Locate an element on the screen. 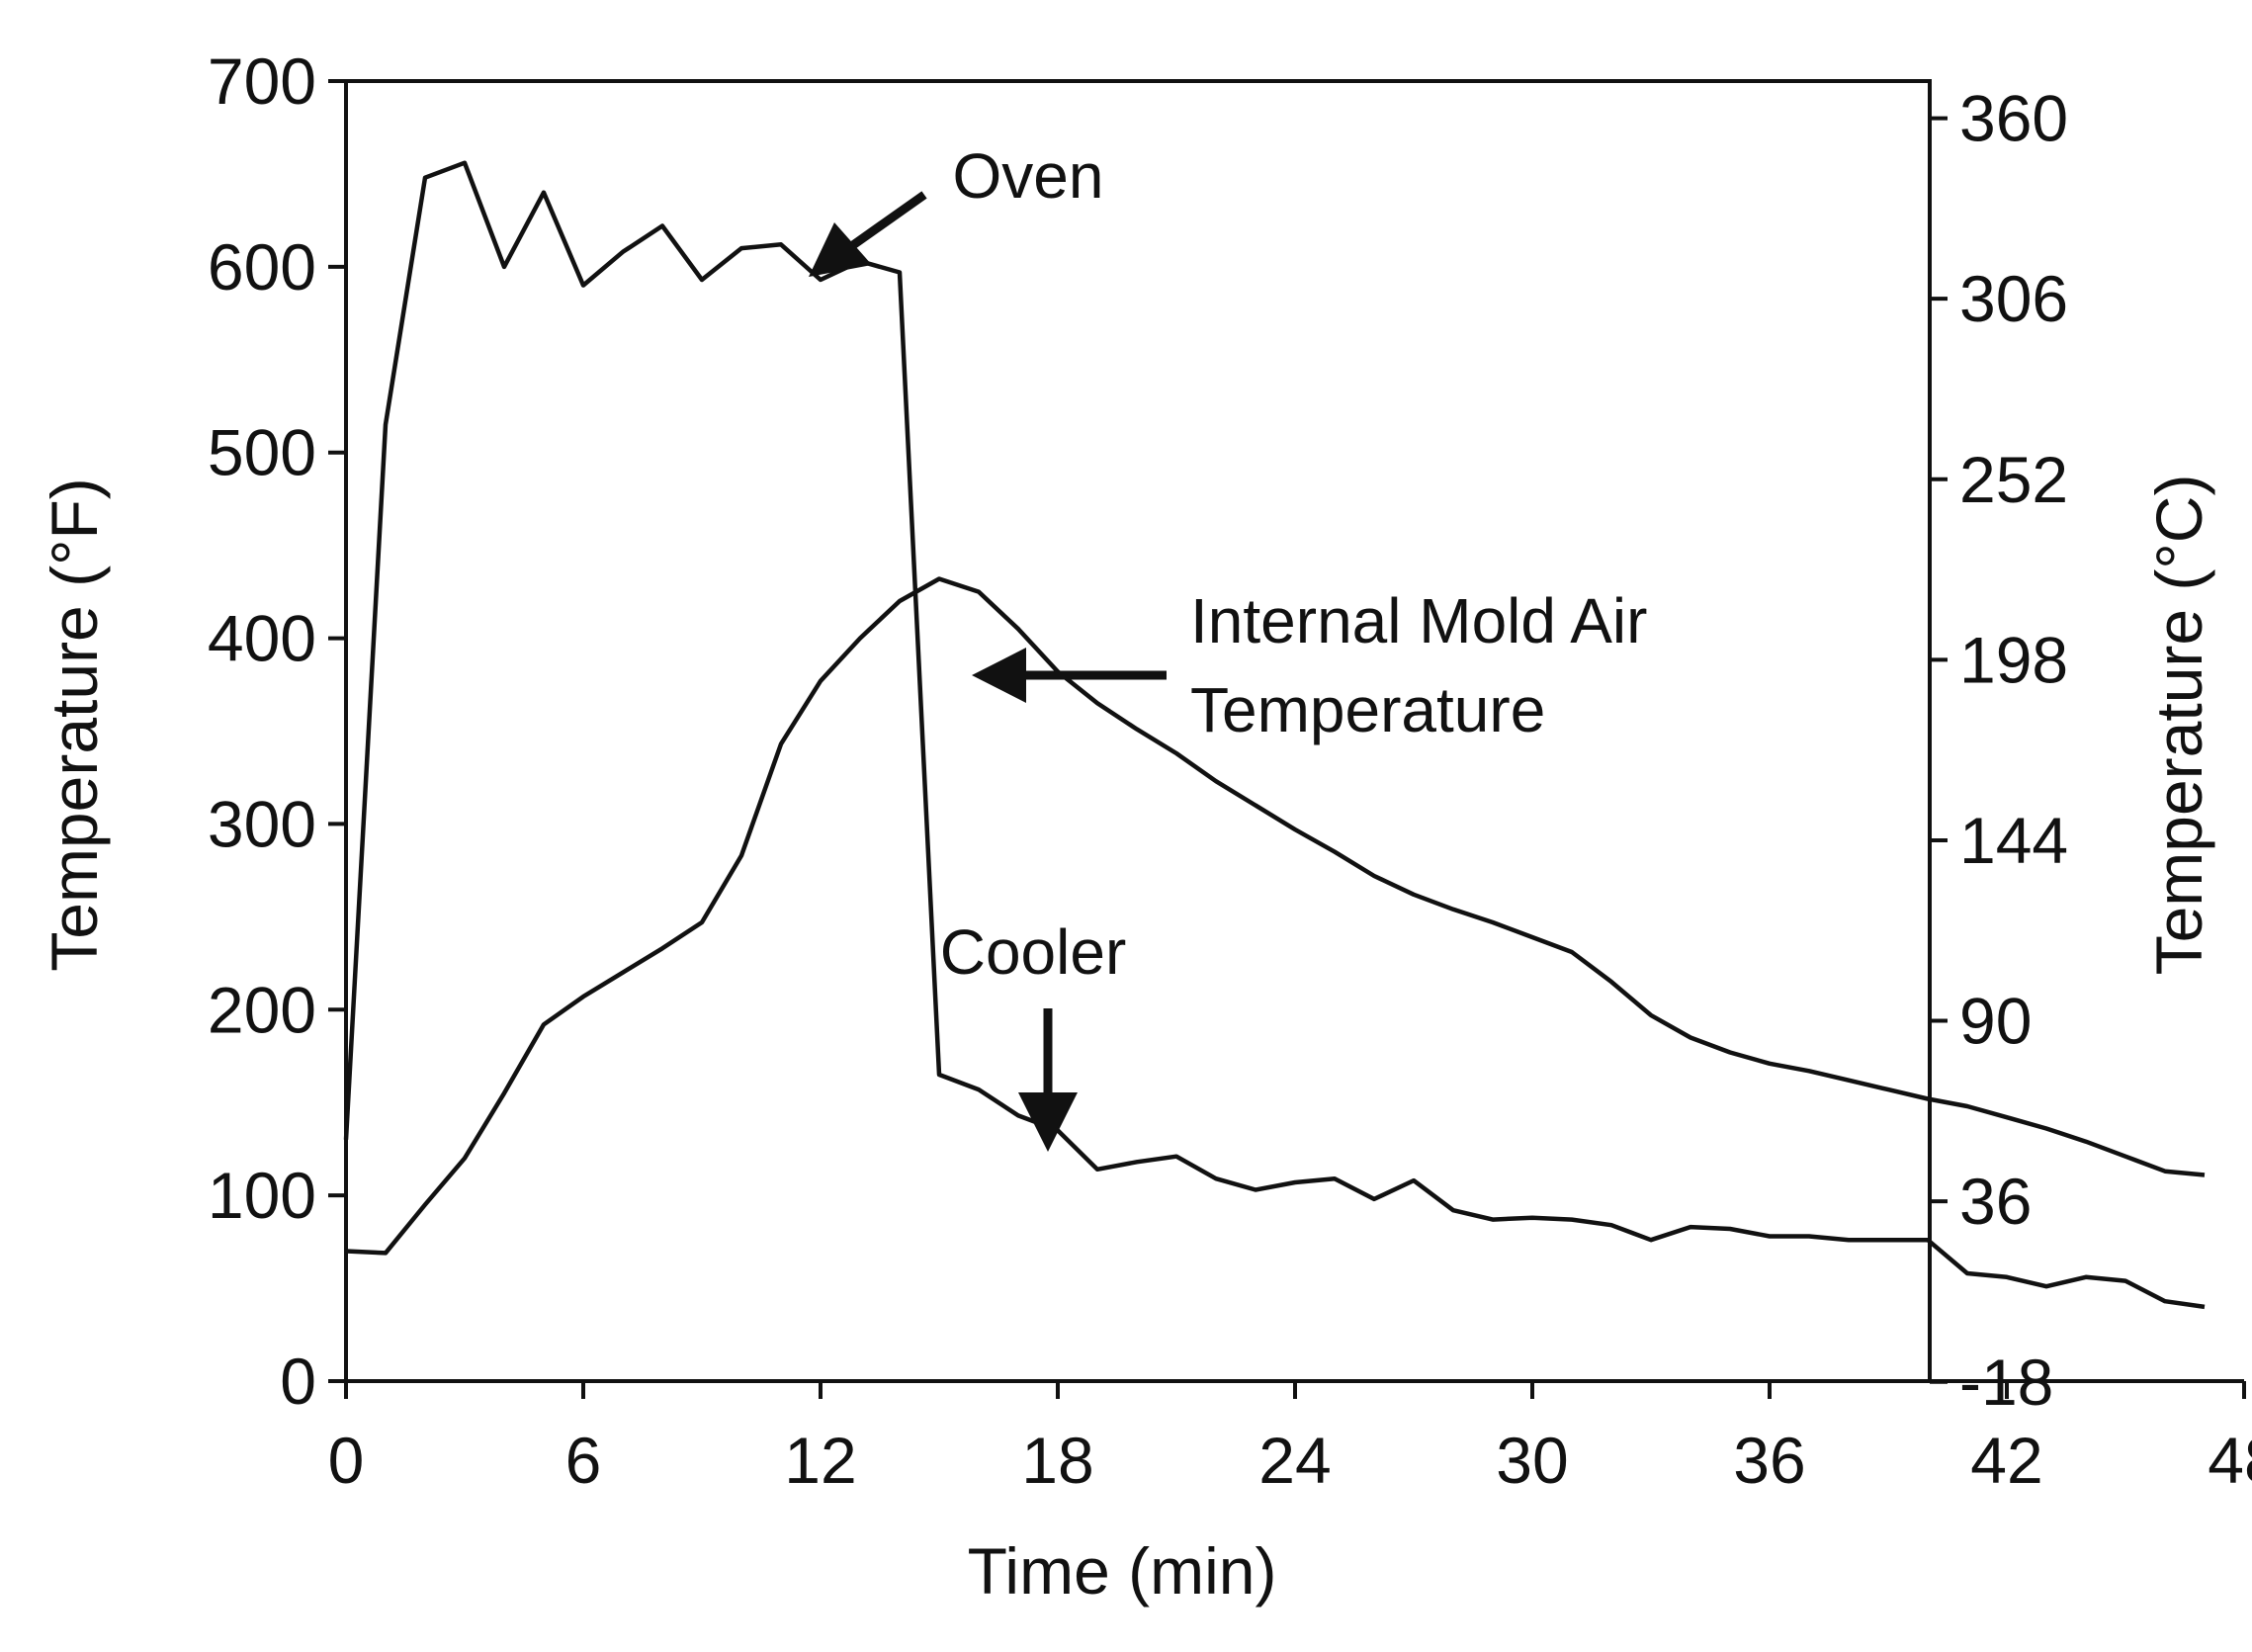 The image size is (2252, 1652). mold-label-line-2: Temperature is located at coordinates (1368, 709).